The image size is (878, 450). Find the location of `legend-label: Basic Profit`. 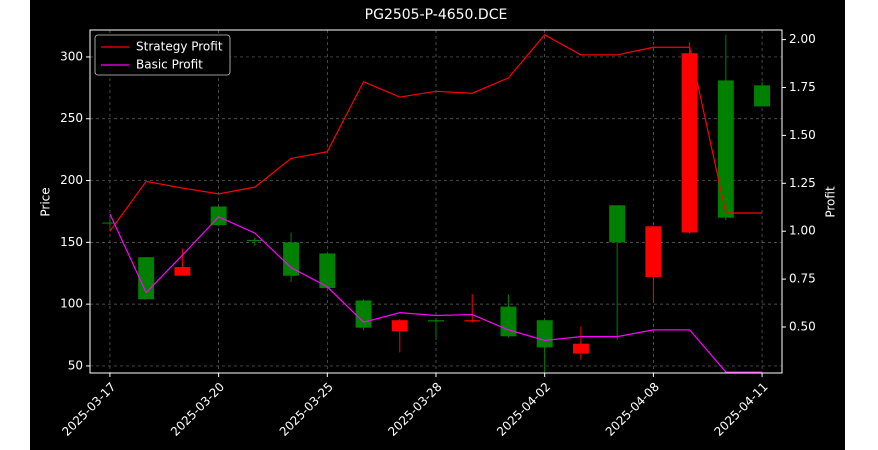

legend-label: Basic Profit is located at coordinates (169, 65).